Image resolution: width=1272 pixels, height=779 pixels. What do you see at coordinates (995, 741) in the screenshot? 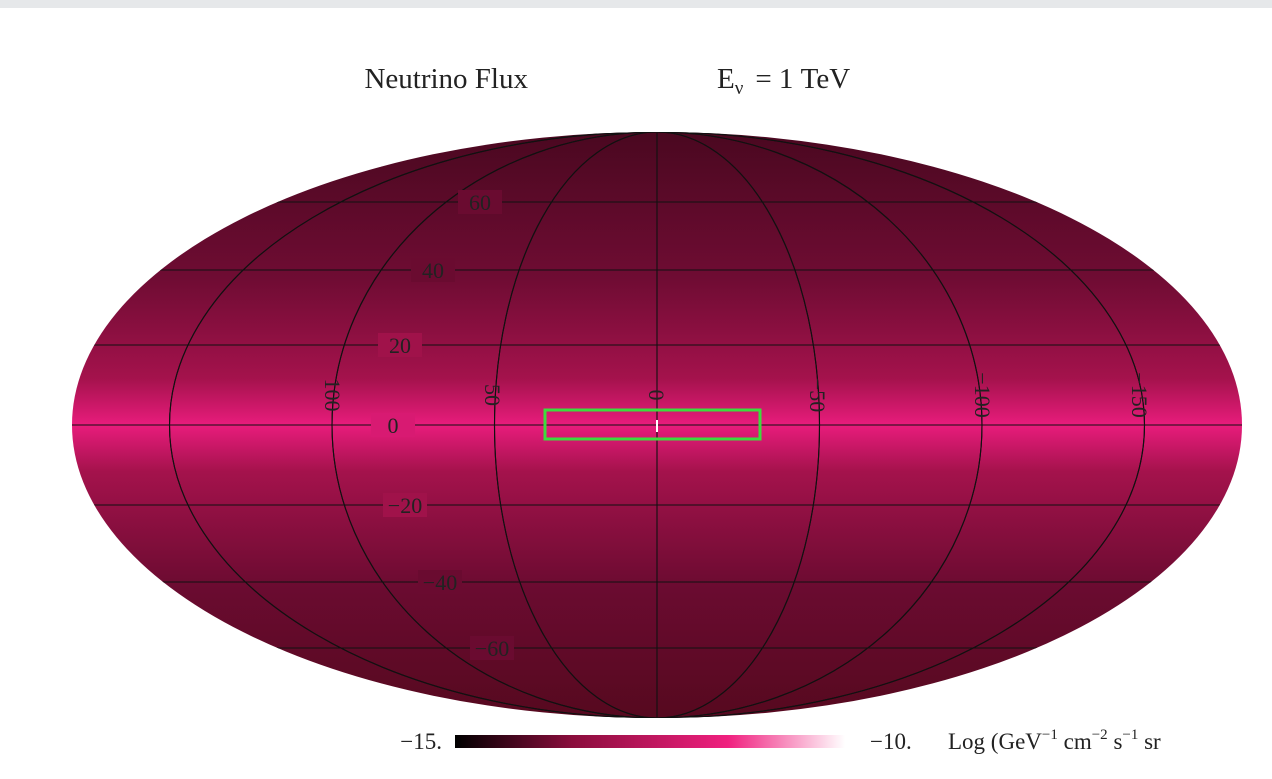
I see `unit-text: Log (GeV` at bounding box center [995, 741].